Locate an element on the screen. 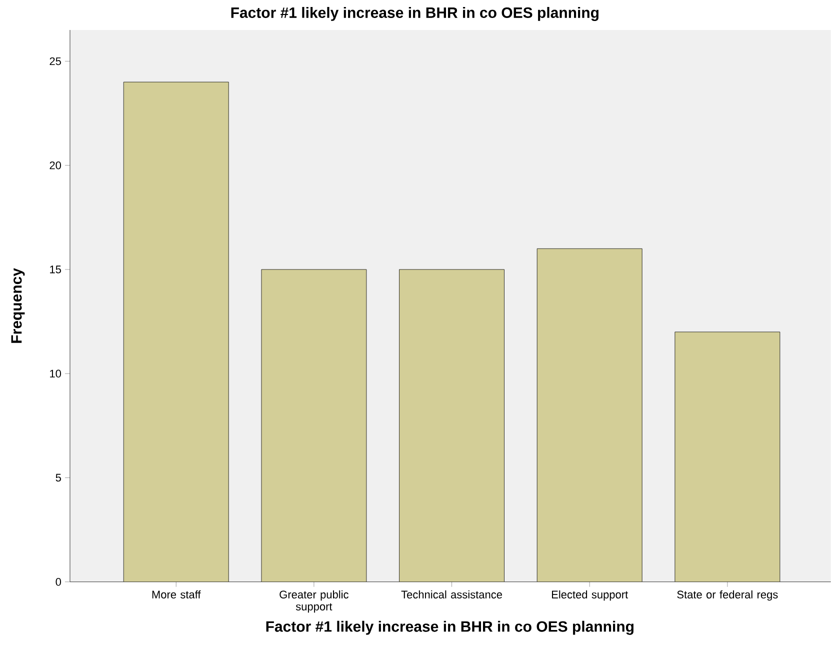  y-tick-label: 20 is located at coordinates (56, 166).